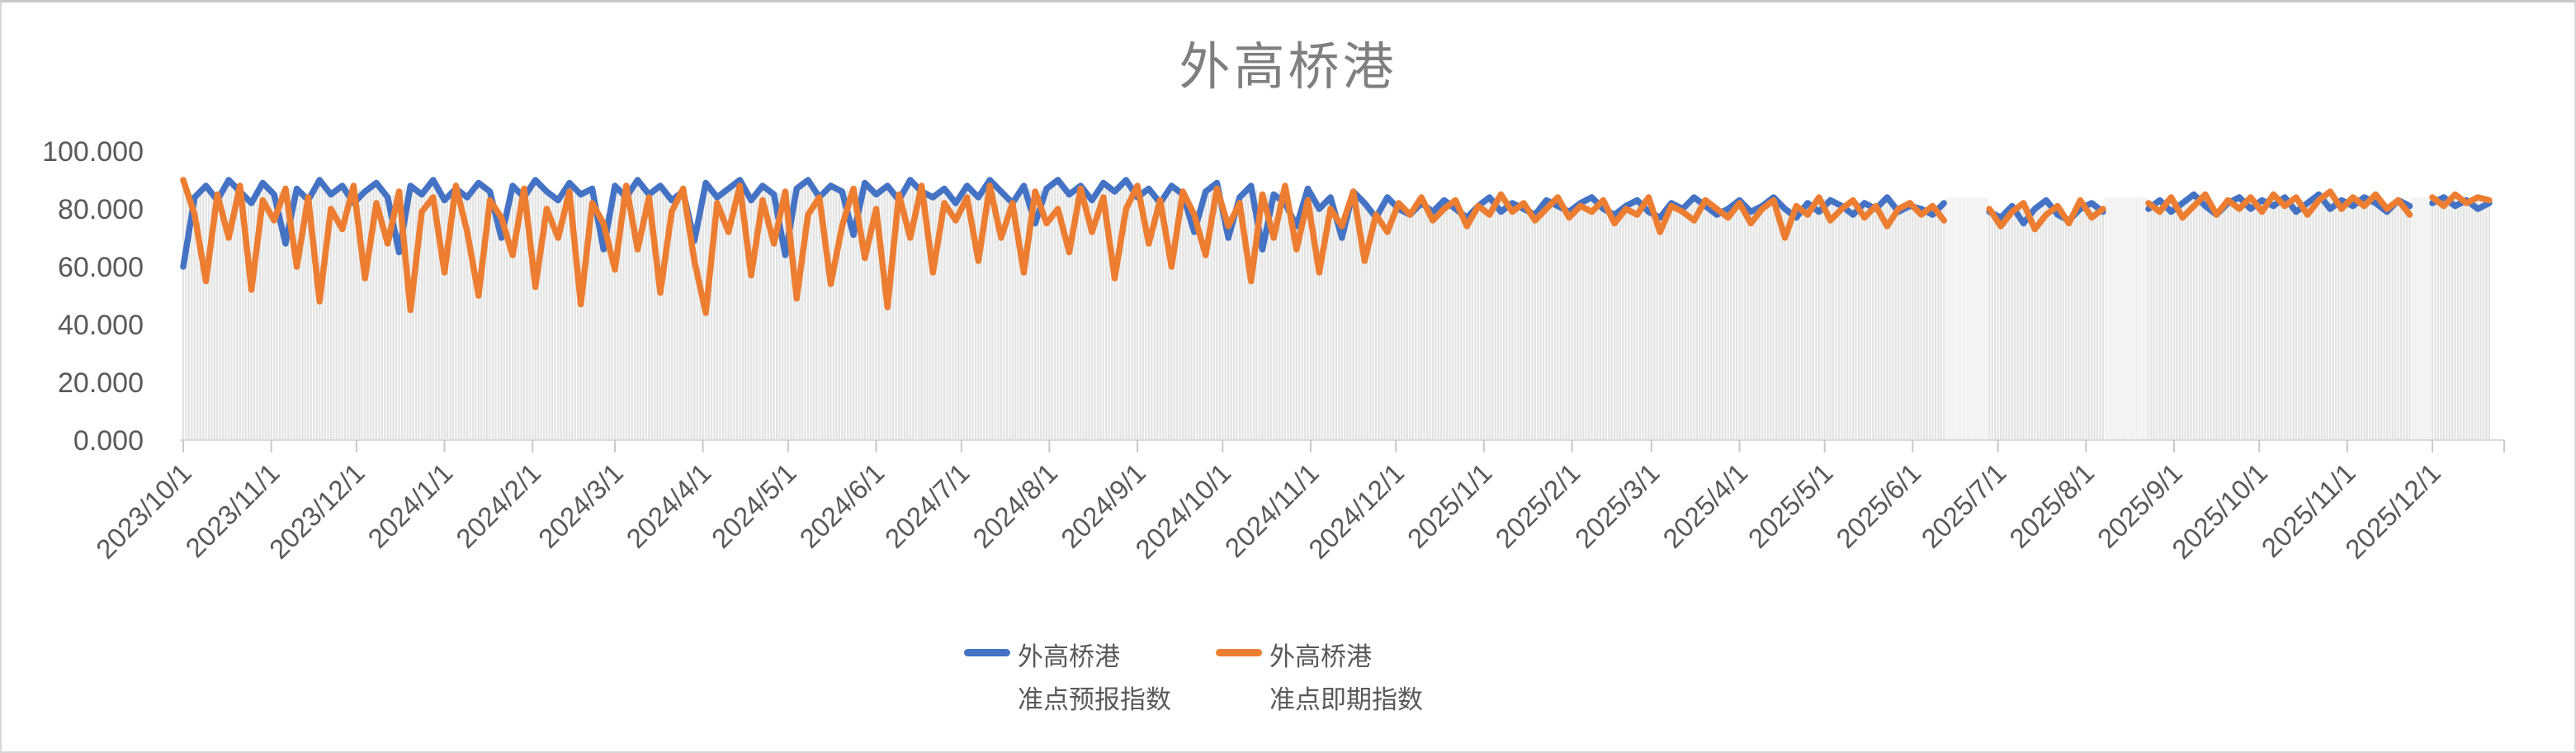 The width and height of the screenshot is (2576, 753). Describe the element at coordinates (1336, 223) in the screenshot. I see `forecast-series-line` at that location.